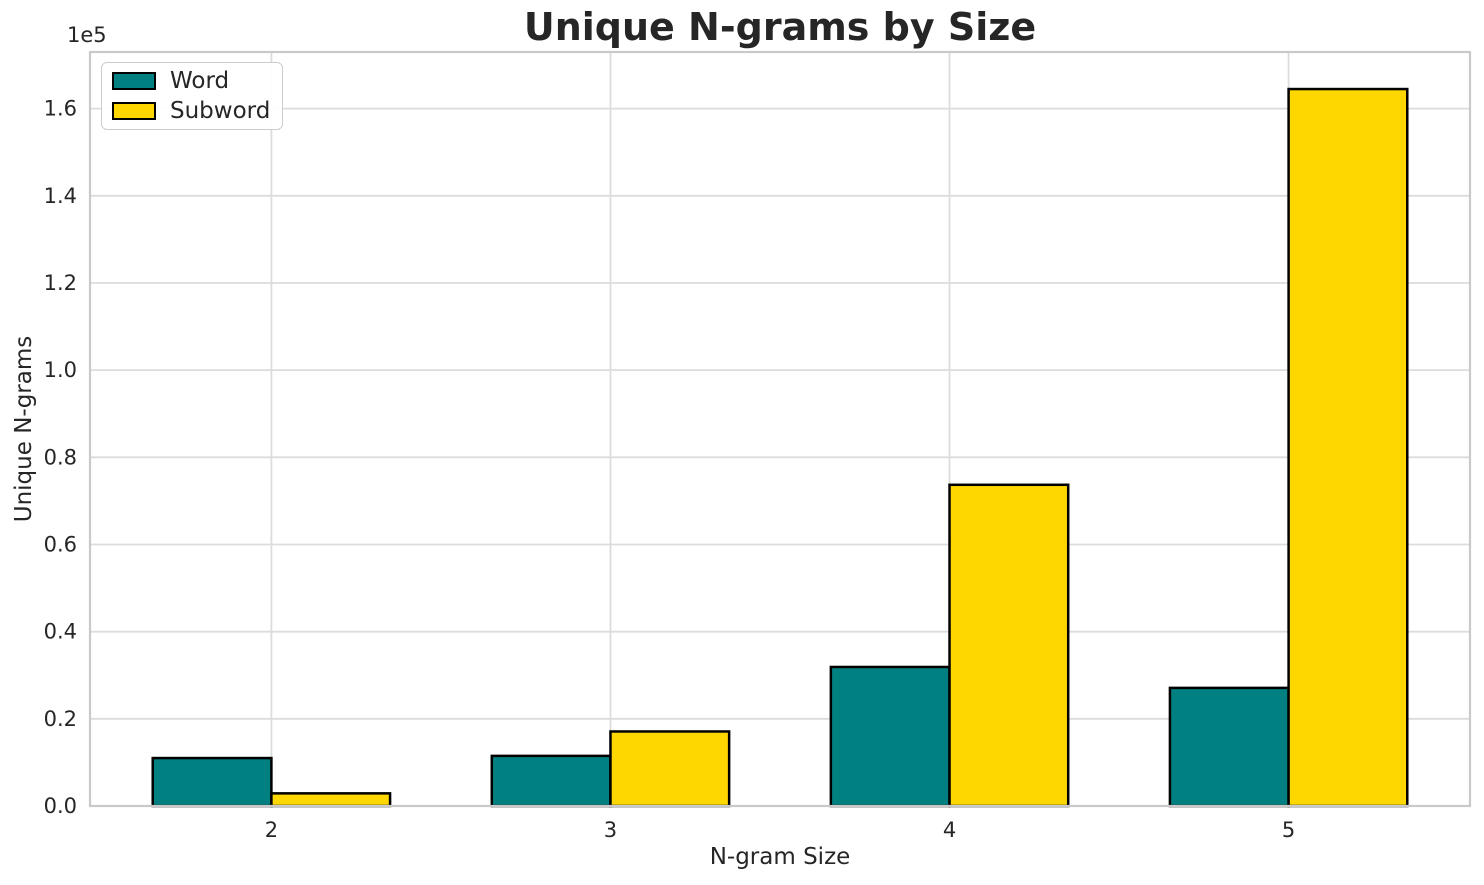 Image resolution: width=1484 pixels, height=885 pixels. I want to click on legend: Word Subword, so click(192, 96).